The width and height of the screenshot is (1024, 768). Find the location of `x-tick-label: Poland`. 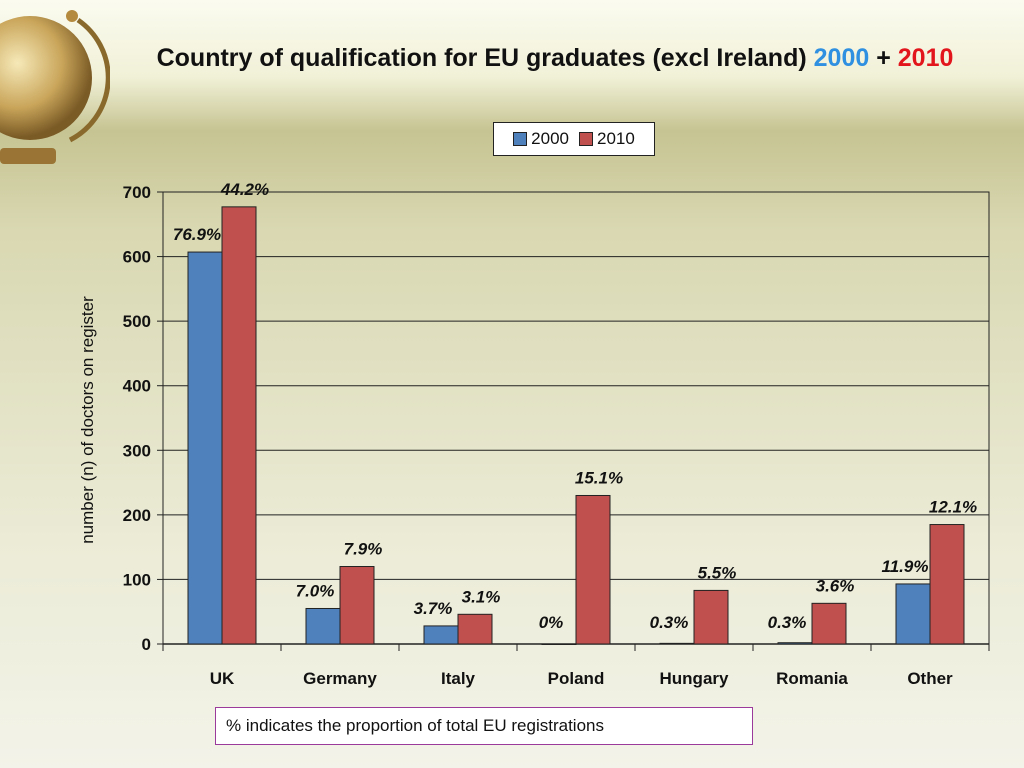

x-tick-label: Poland is located at coordinates (576, 678).